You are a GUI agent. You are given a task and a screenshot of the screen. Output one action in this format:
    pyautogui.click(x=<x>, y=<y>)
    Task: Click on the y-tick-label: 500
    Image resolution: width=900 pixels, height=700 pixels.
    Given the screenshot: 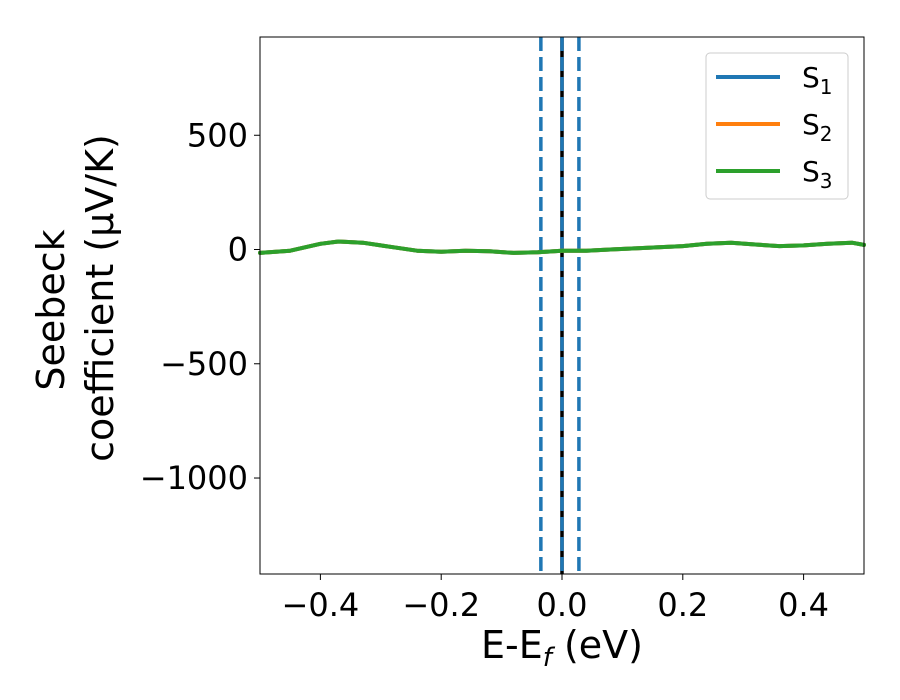 What is the action you would take?
    pyautogui.click(x=217, y=135)
    